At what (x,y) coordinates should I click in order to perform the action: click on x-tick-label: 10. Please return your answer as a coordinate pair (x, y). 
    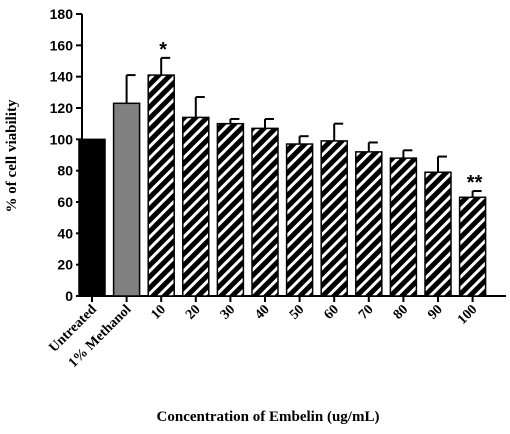
    Looking at the image, I should click on (159, 312).